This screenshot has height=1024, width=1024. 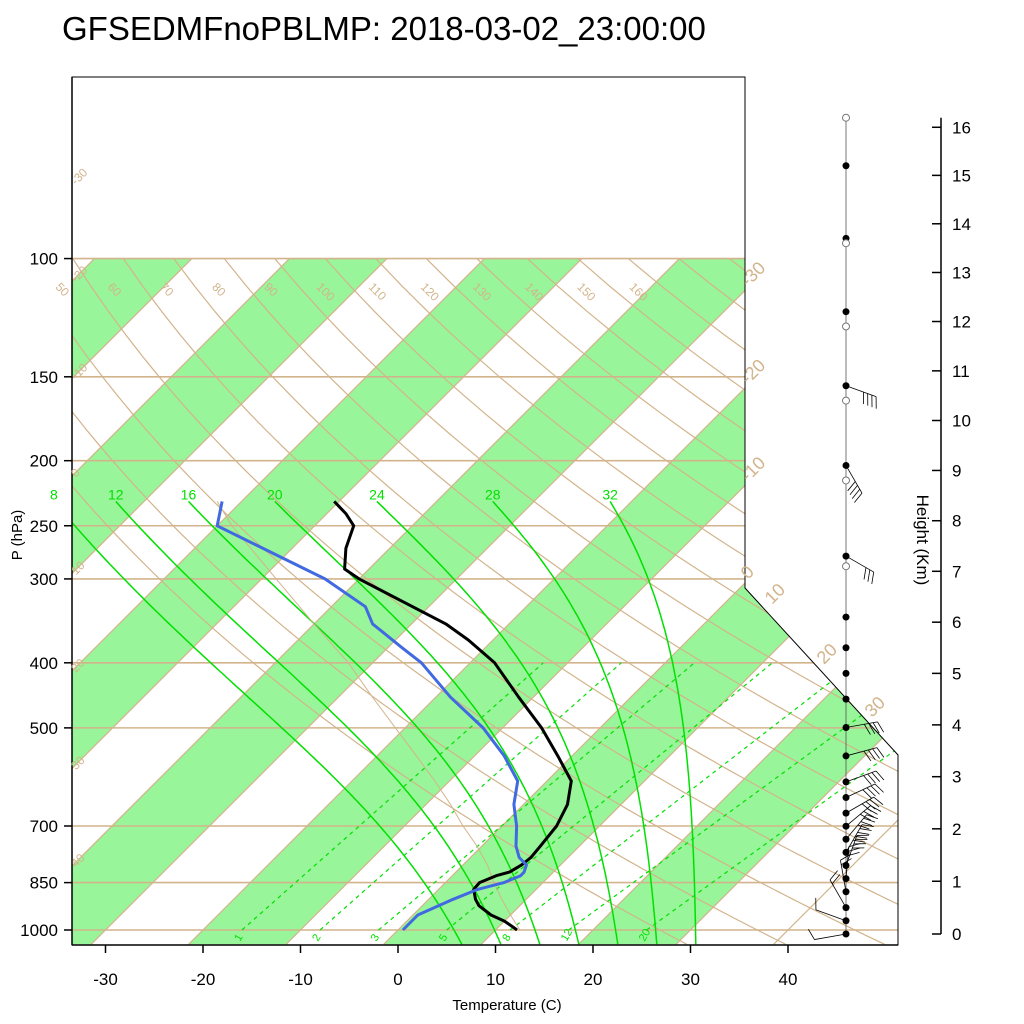 What do you see at coordinates (116, 494) in the screenshot?
I see `moist-adiabat-label: 12` at bounding box center [116, 494].